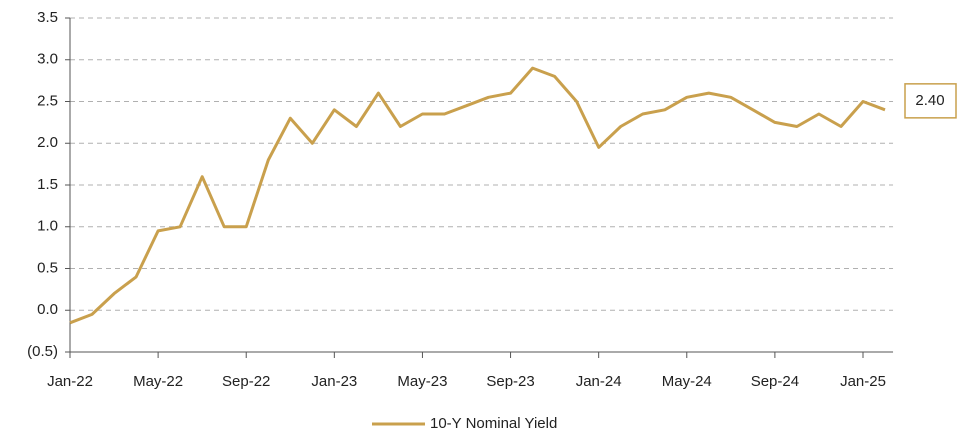 This screenshot has height=435, width=964. Describe the element at coordinates (47, 100) in the screenshot. I see `y-tick-label: 2.5` at that location.